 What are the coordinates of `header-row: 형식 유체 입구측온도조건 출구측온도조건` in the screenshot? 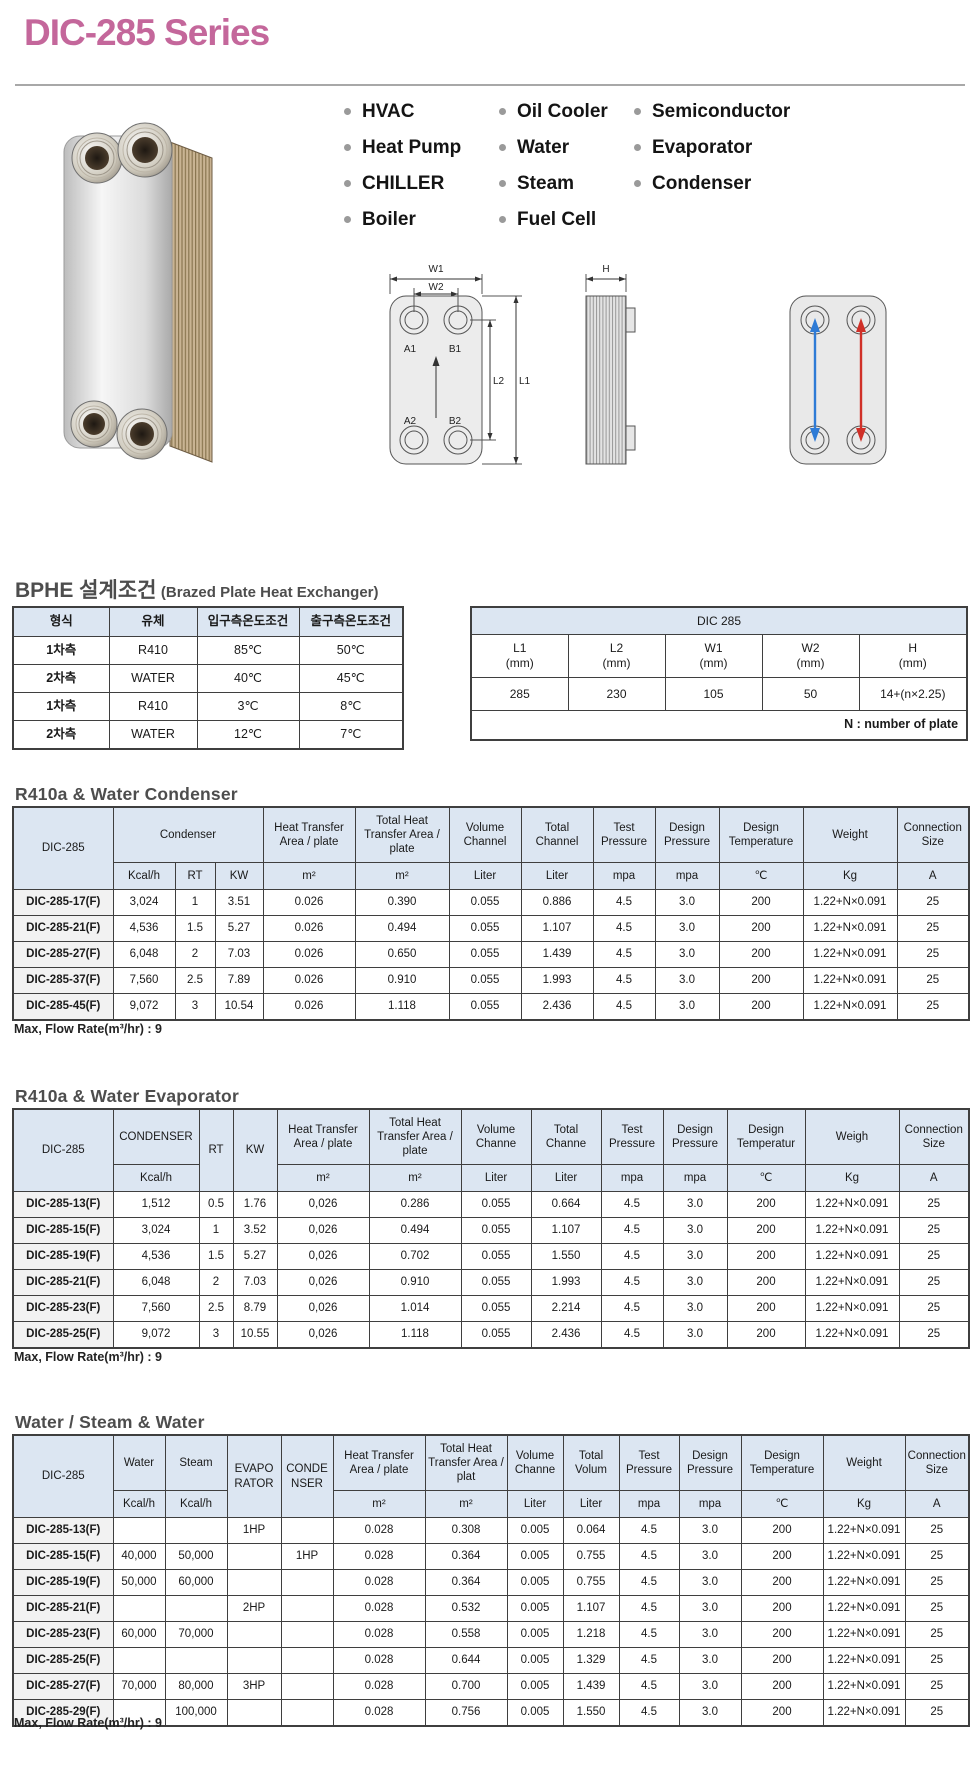 It's located at (208, 621).